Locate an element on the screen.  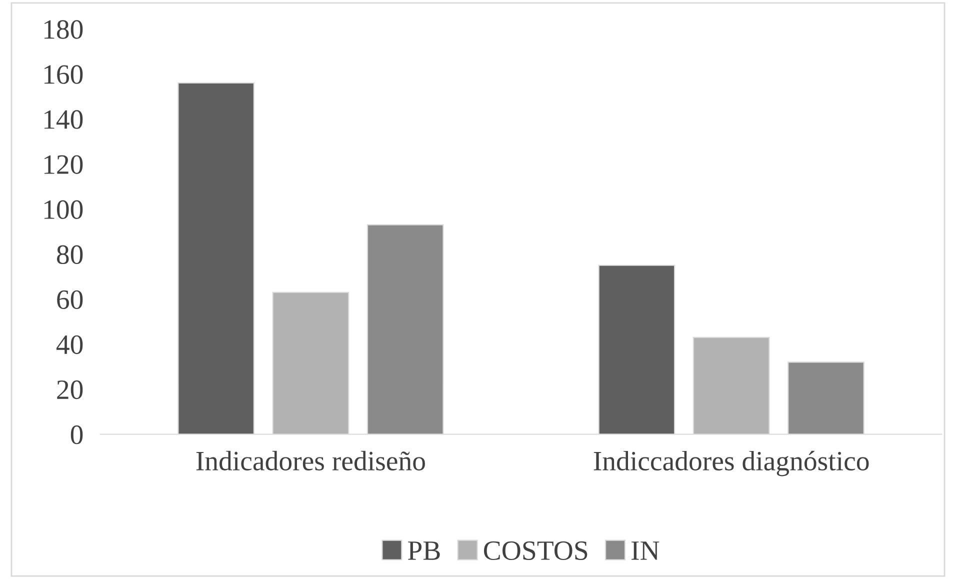
y-tick-label: 0 is located at coordinates (76, 434).